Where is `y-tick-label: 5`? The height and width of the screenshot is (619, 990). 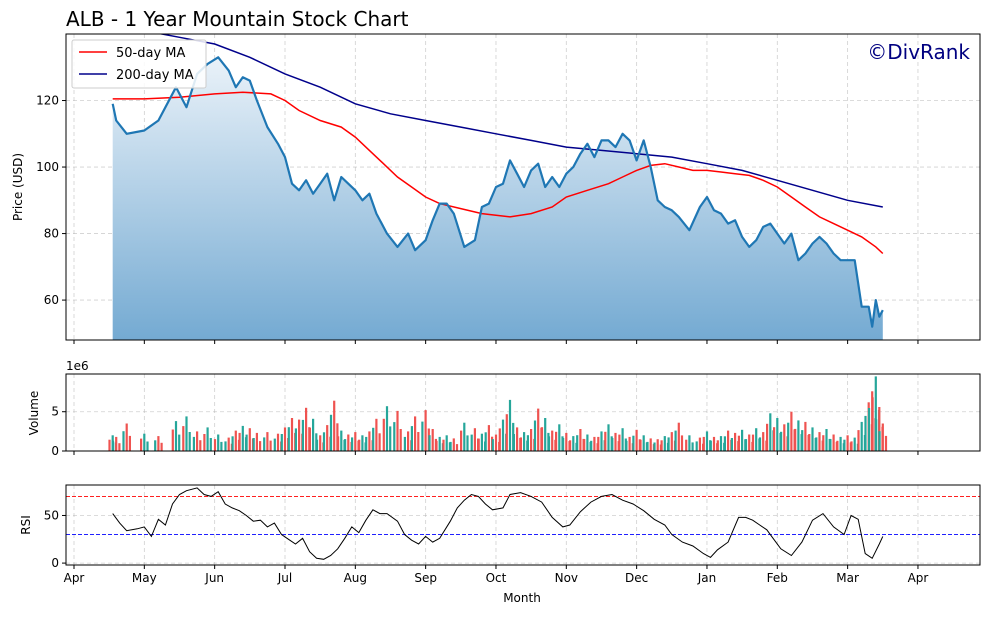 y-tick-label: 5 is located at coordinates (55, 412).